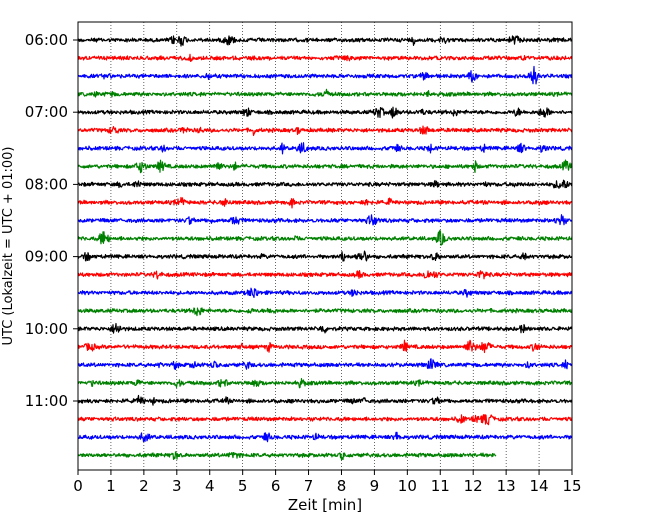  I want to click on y-axis-label: UTC (Lokalzeit = UTC + 01:00), so click(8, 246).